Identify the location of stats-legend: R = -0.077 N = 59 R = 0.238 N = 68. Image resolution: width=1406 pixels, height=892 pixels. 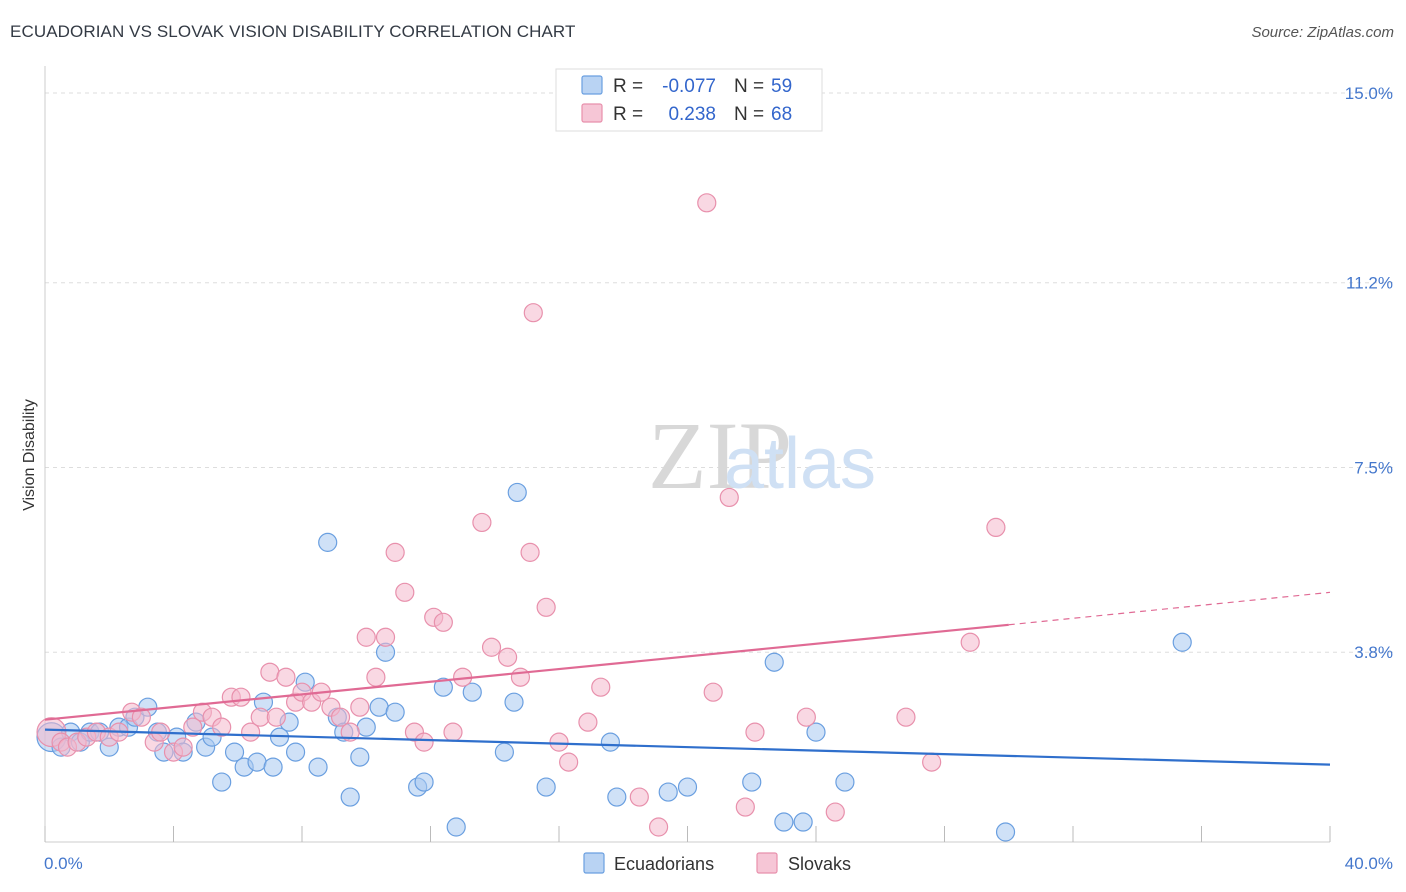
(689, 100).